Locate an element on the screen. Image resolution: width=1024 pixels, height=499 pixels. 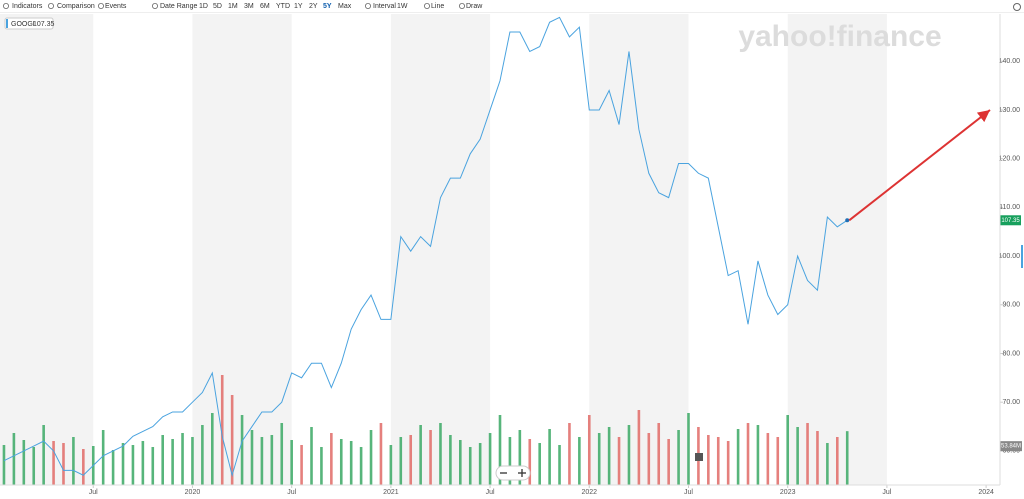
y-tick-label: 90.00 is located at coordinates (1011, 305).